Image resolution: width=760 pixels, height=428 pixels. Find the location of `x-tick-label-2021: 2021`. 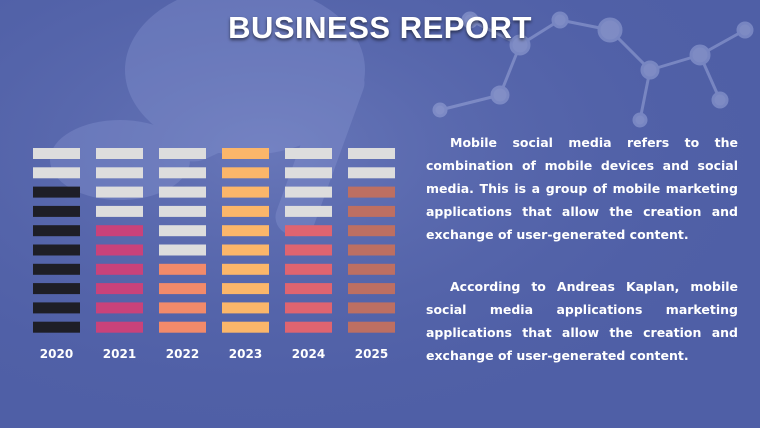

x-tick-label-2021: 2021 is located at coordinates (119, 354).